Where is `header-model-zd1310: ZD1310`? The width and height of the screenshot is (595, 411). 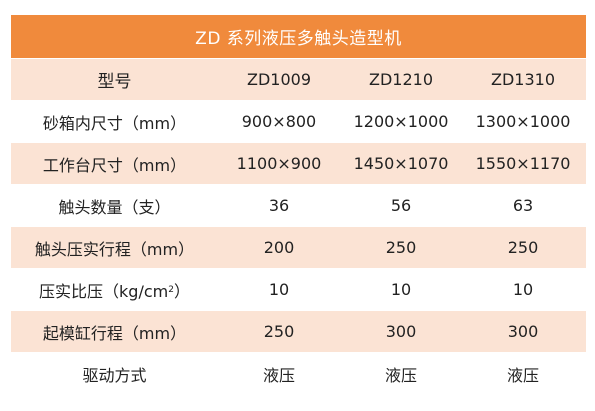
header-model-zd1310: ZD1310 is located at coordinates (523, 79).